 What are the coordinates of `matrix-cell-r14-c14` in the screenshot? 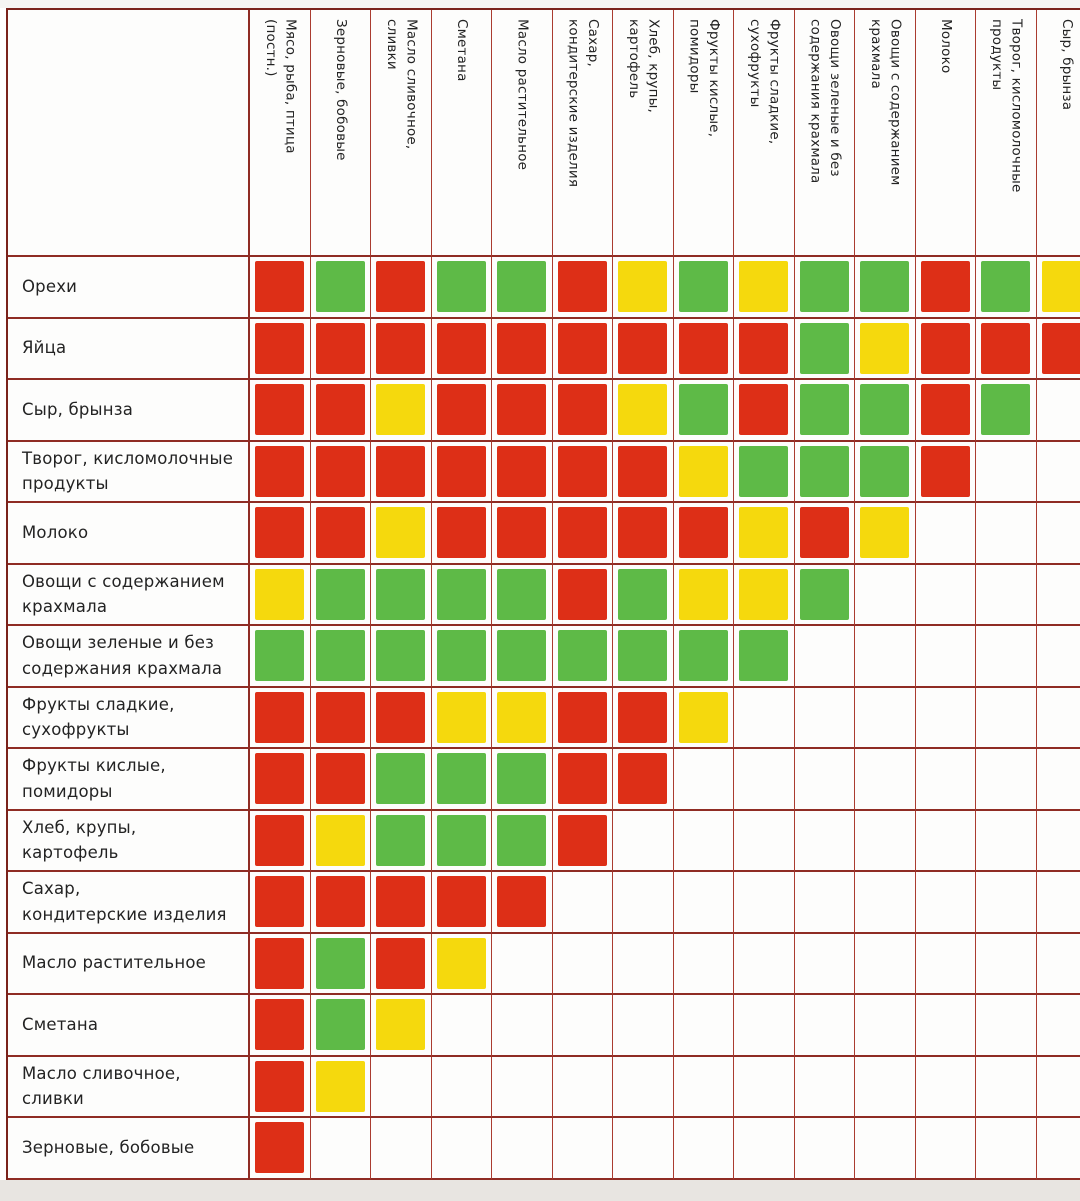 It's located at (1058, 1087).